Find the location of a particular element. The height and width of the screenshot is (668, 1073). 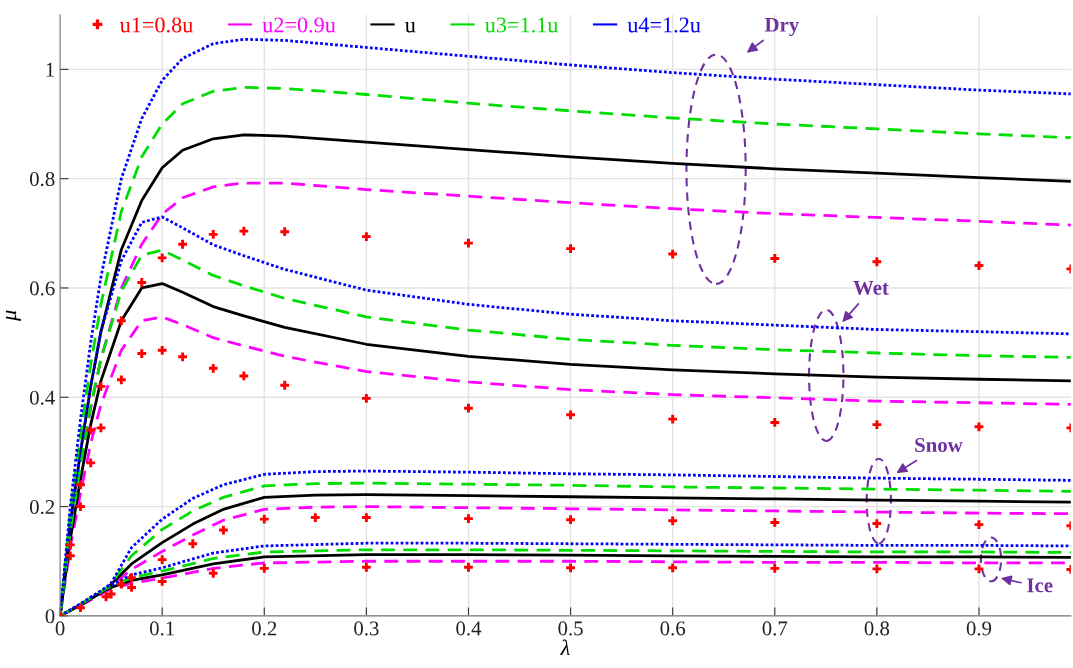

annotation: Ice is located at coordinates (1040, 585).